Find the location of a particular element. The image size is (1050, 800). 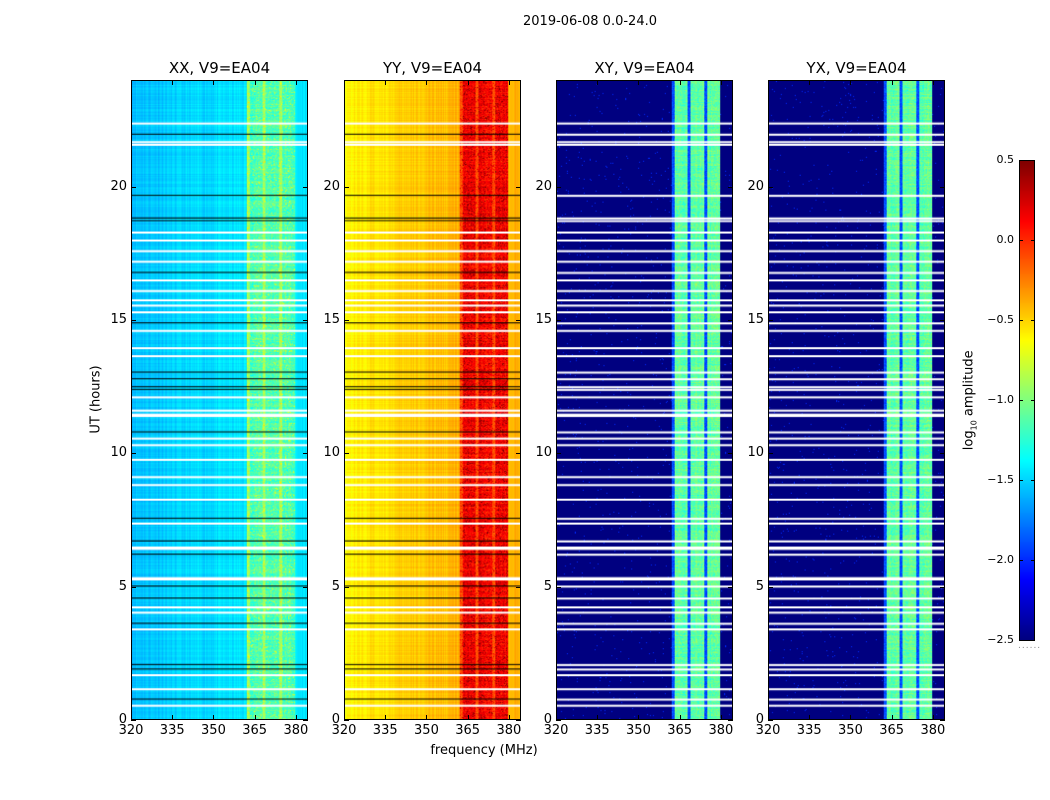

colorbar-tick-label: −1.5 is located at coordinates (1000, 479).